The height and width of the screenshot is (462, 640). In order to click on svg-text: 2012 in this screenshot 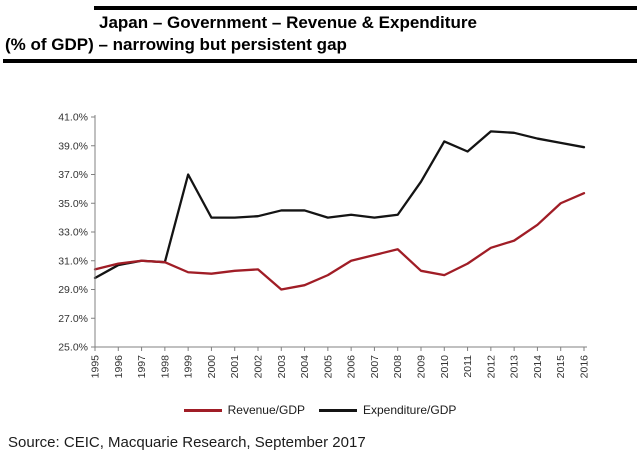, I will do `click(491, 367)`.